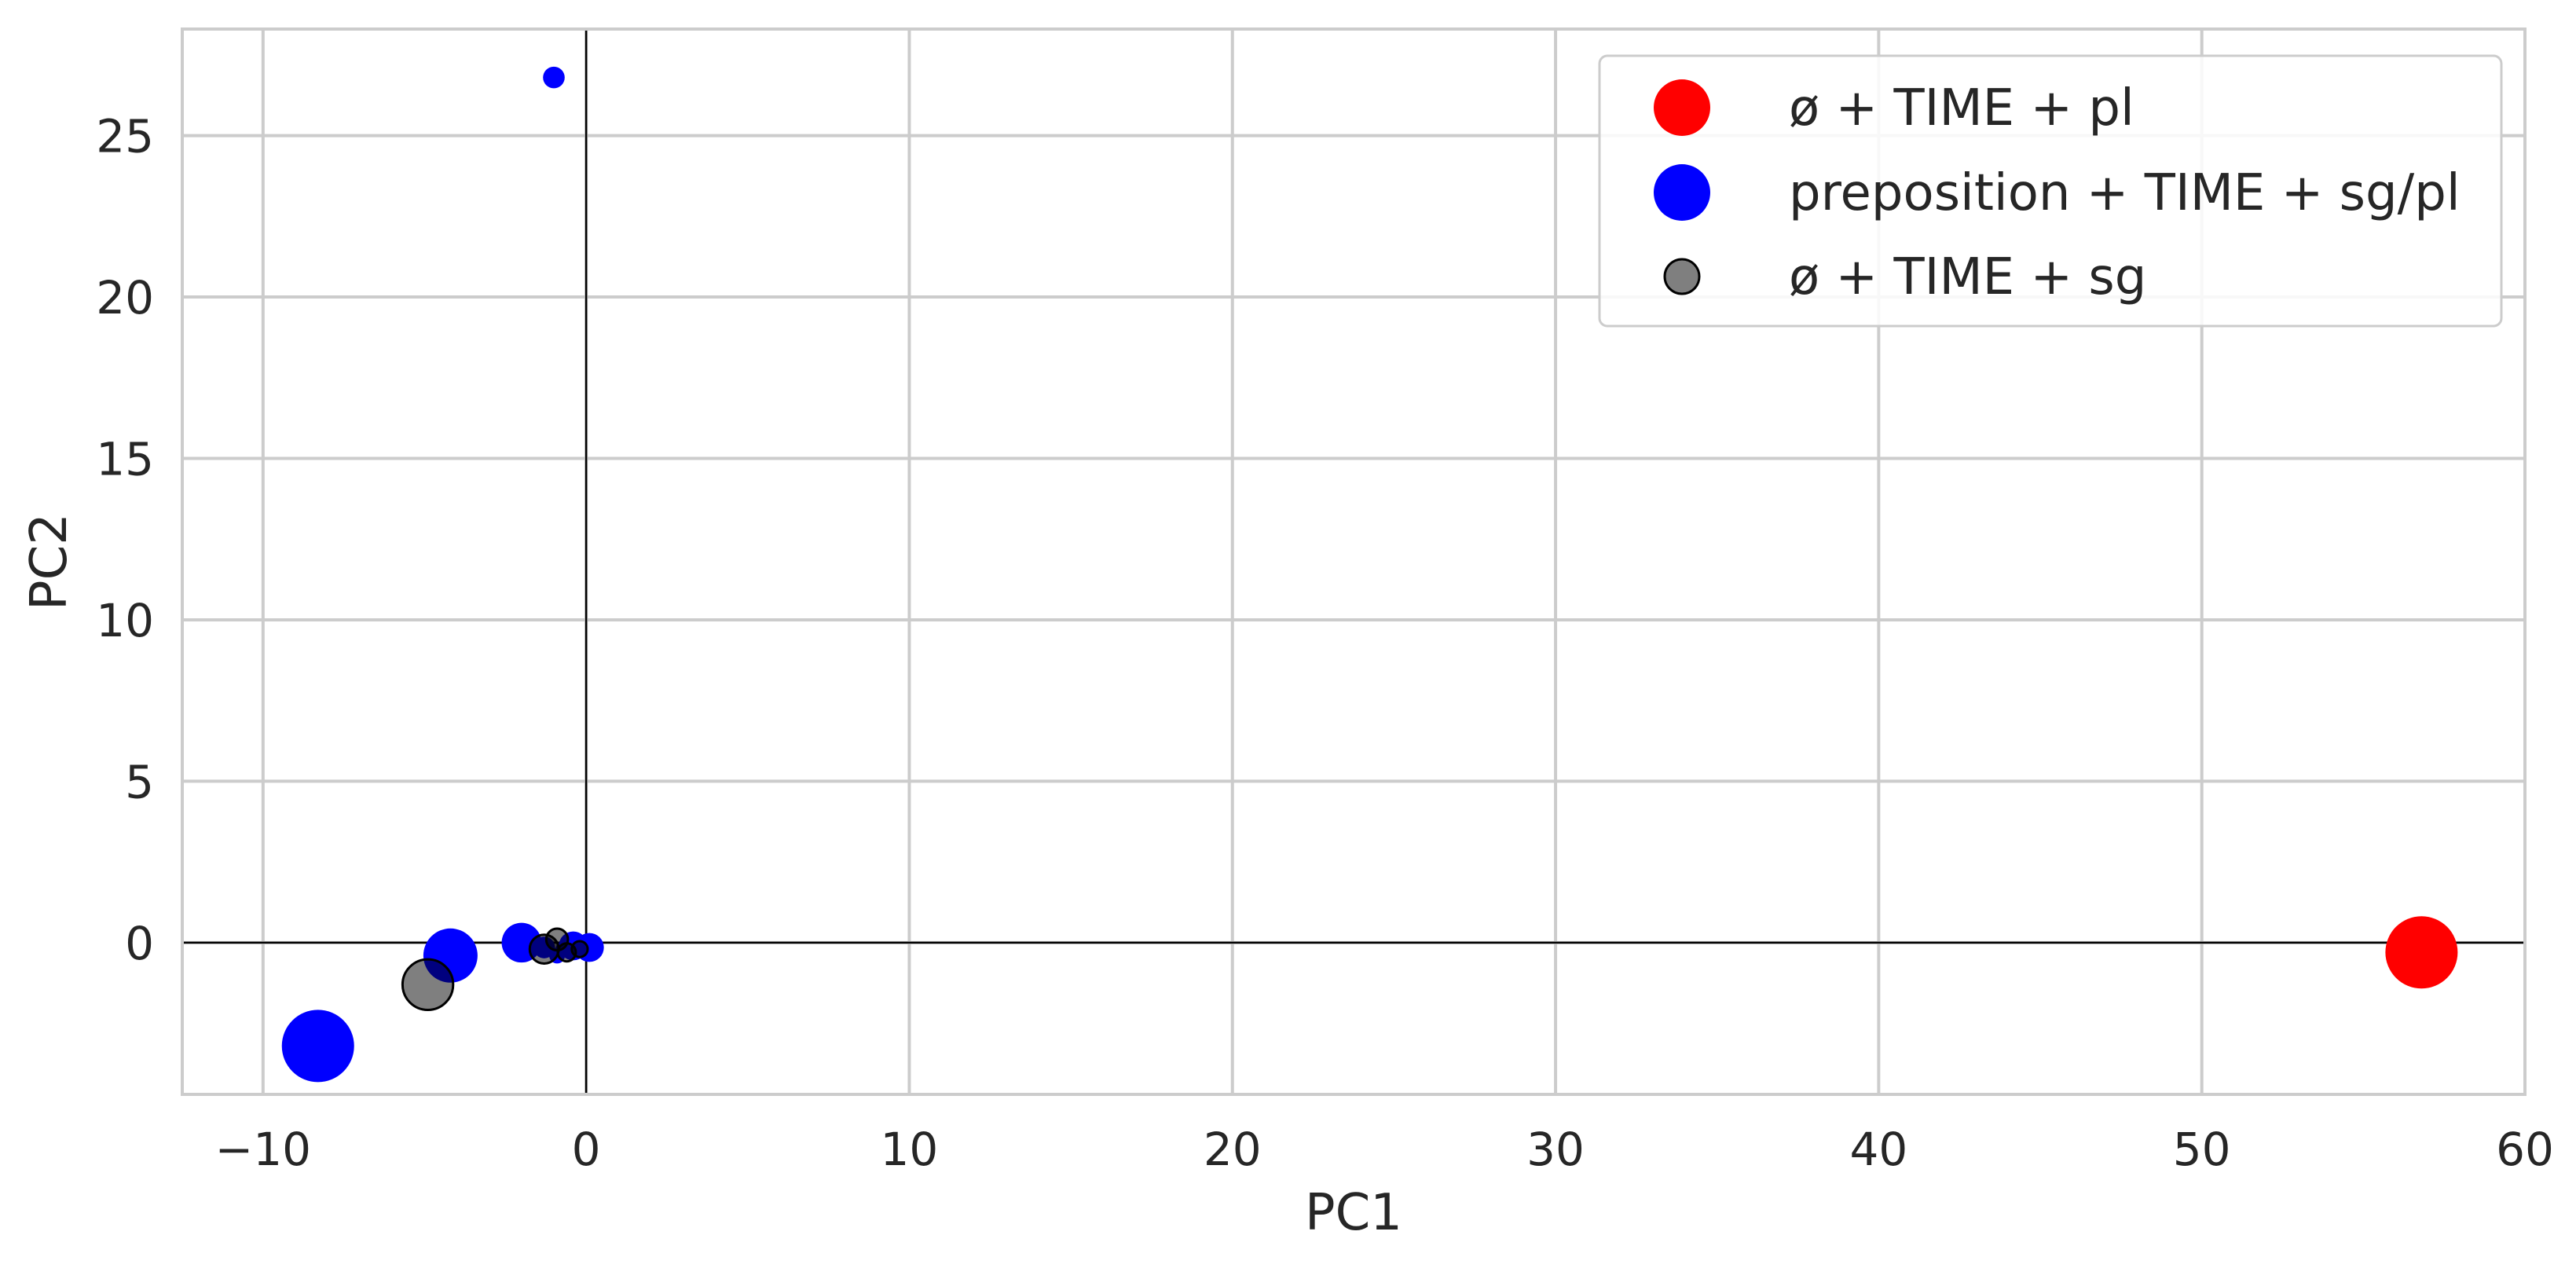 Image resolution: width=2576 pixels, height=1268 pixels. What do you see at coordinates (263, 1149) in the screenshot?
I see `x-tick-label: −10` at bounding box center [263, 1149].